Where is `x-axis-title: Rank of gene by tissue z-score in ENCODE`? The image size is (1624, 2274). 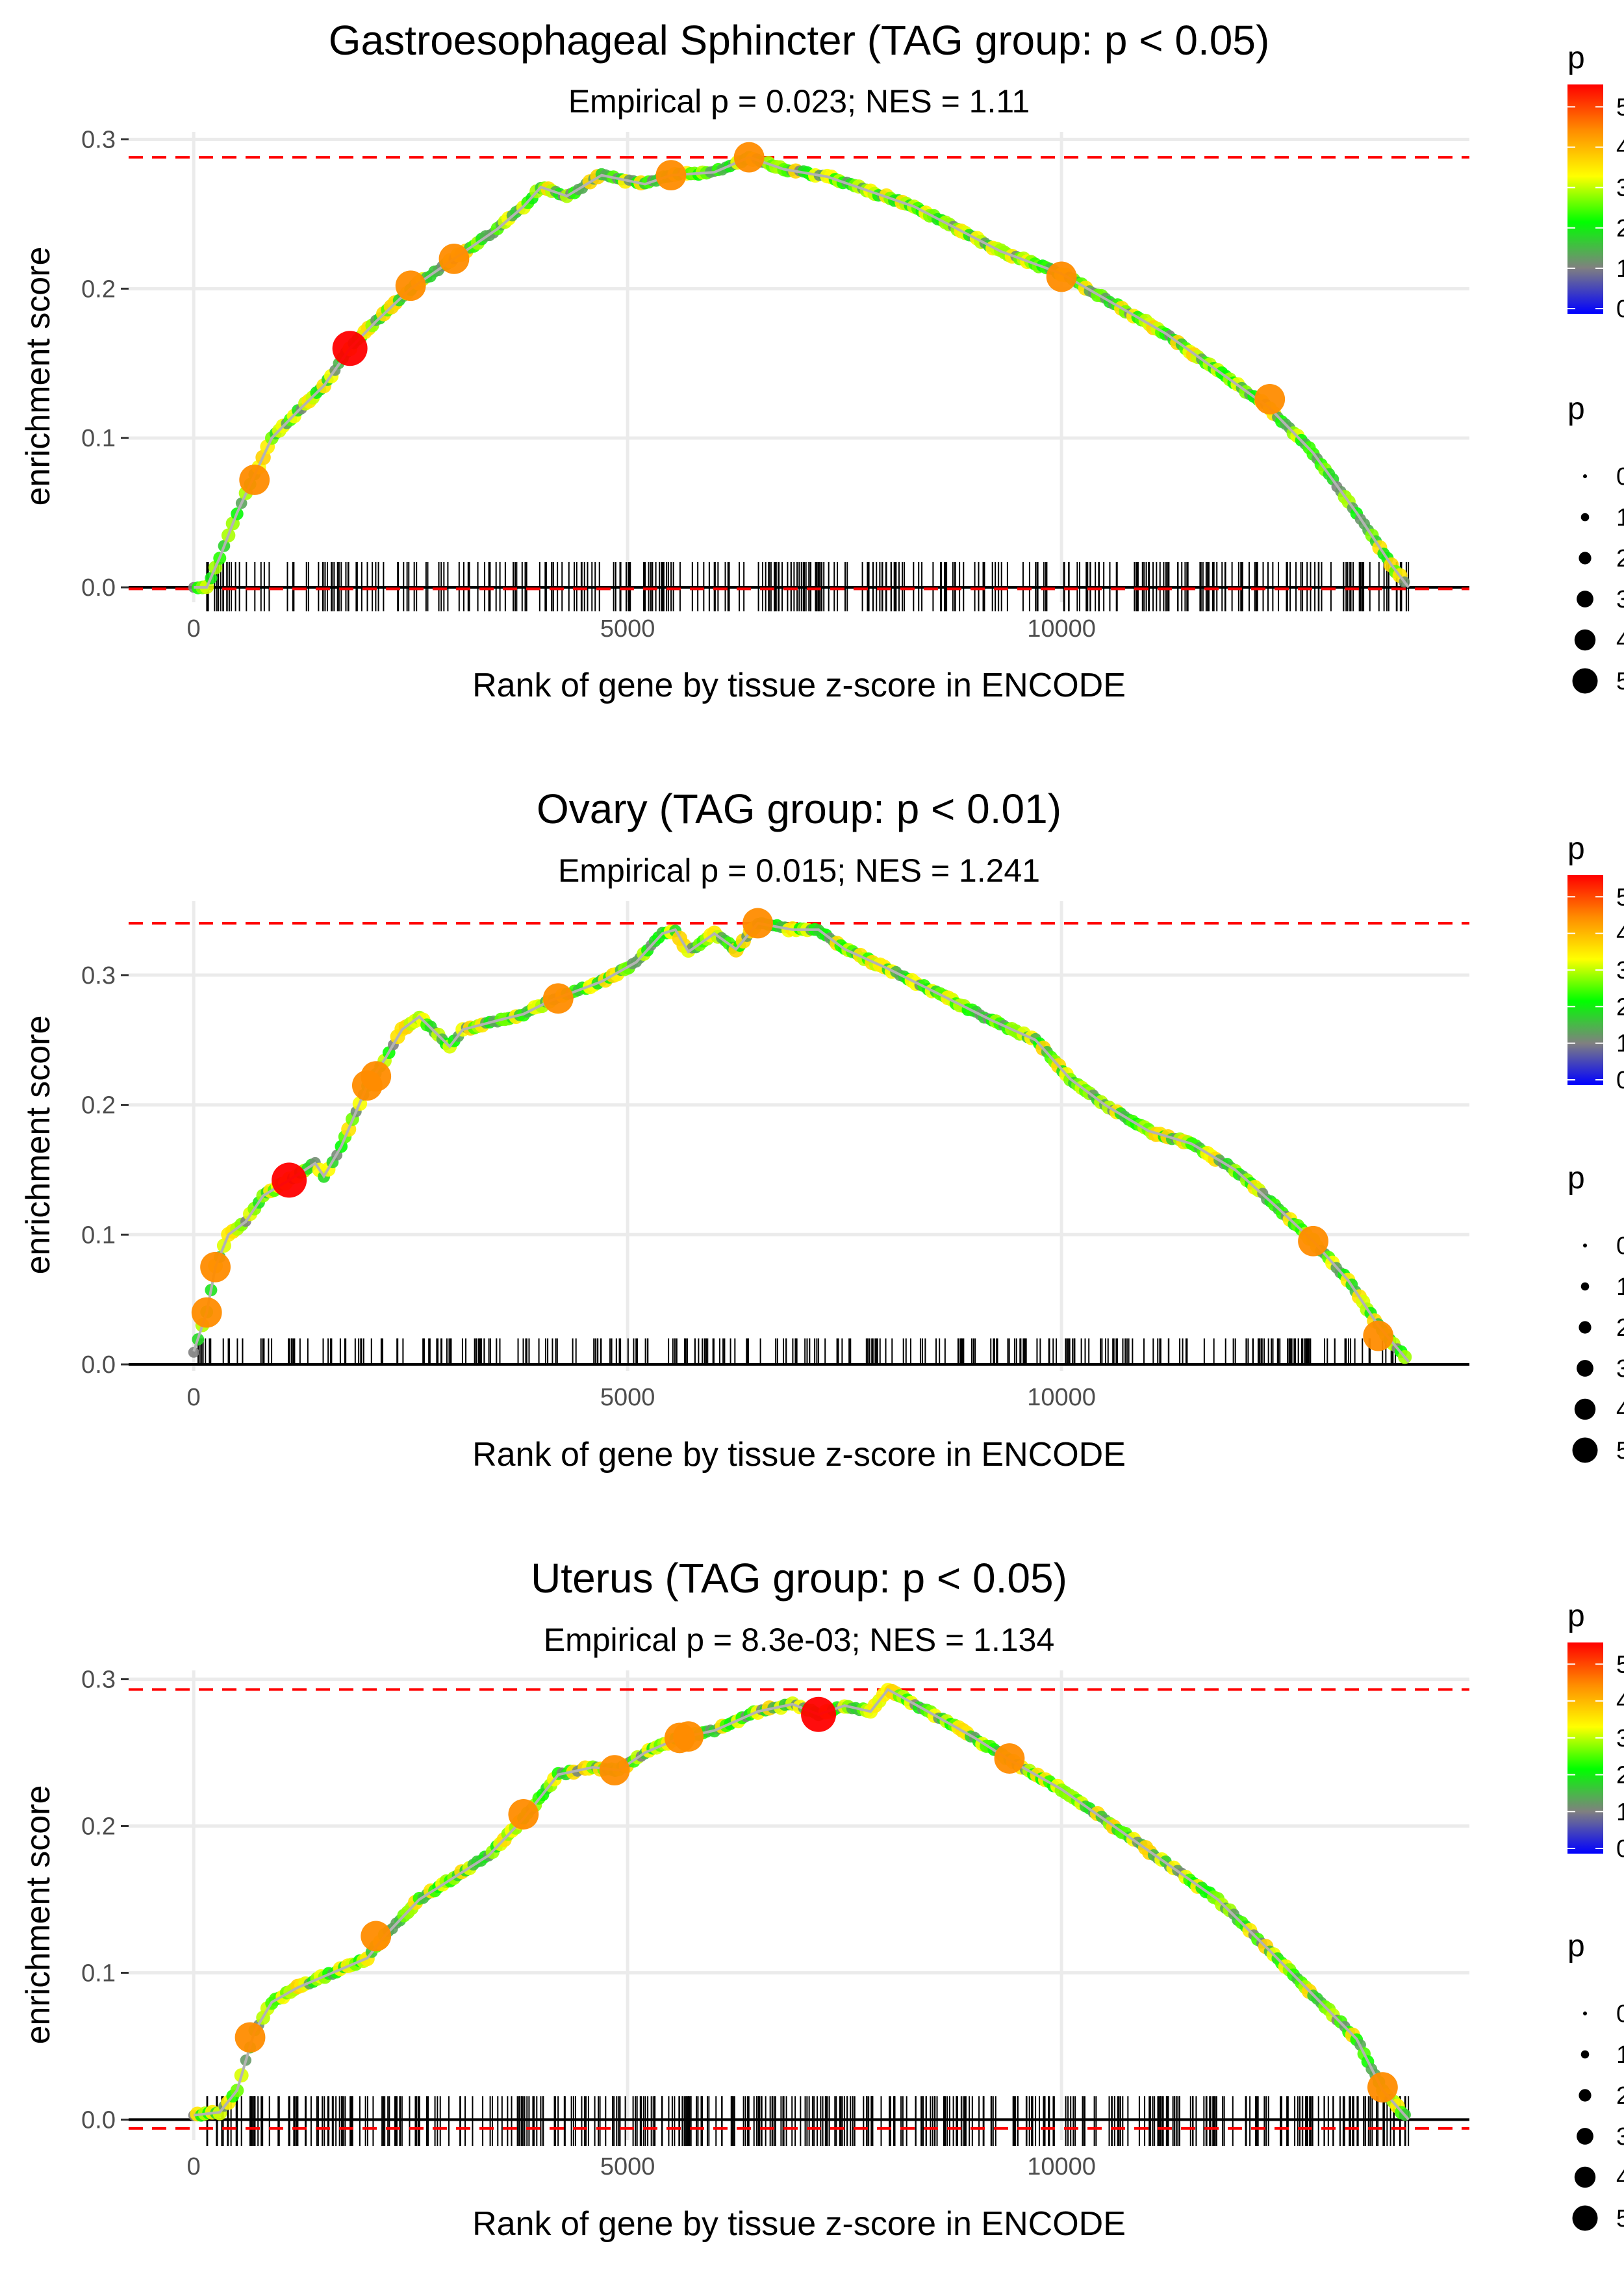
x-axis-title: Rank of gene by tissue z-score in ENCODE is located at coordinates (799, 1455).